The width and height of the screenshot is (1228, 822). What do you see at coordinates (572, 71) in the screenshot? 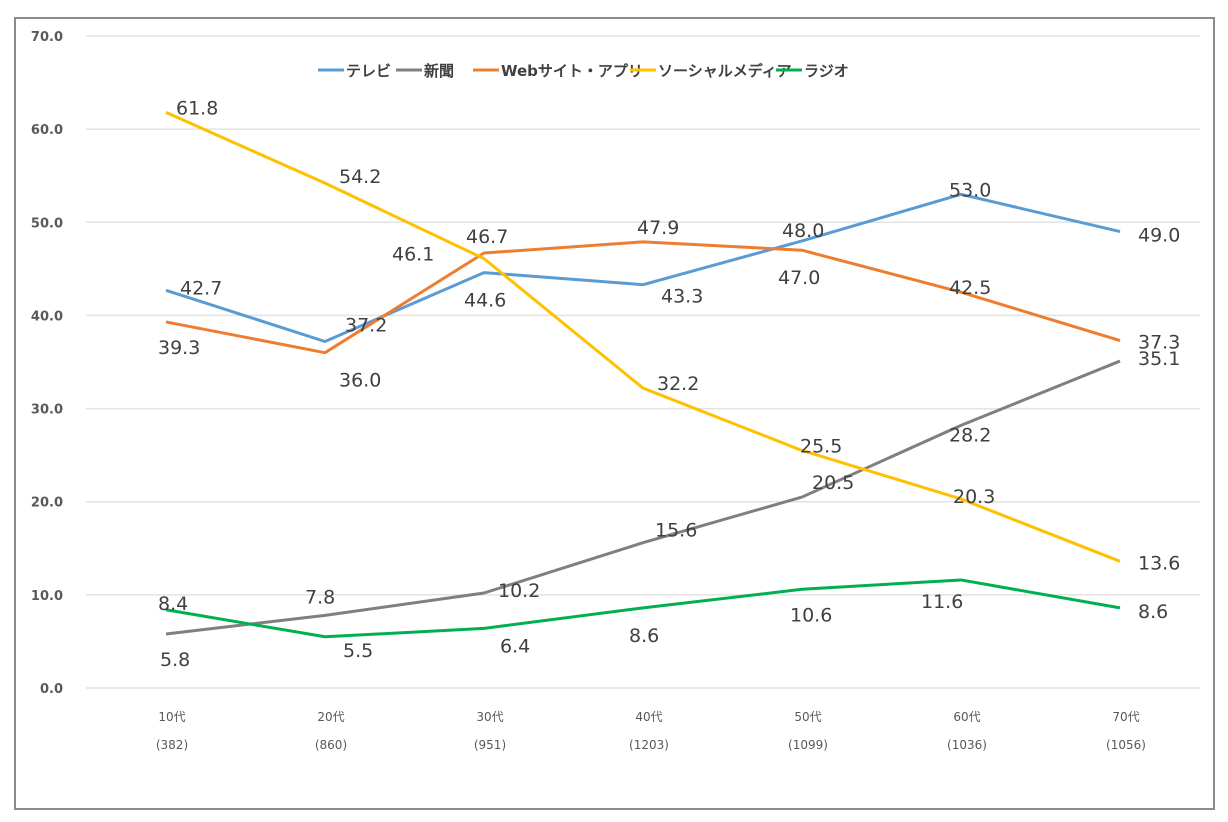
I see `legend-label: Webサイト・アプリ` at bounding box center [572, 71].